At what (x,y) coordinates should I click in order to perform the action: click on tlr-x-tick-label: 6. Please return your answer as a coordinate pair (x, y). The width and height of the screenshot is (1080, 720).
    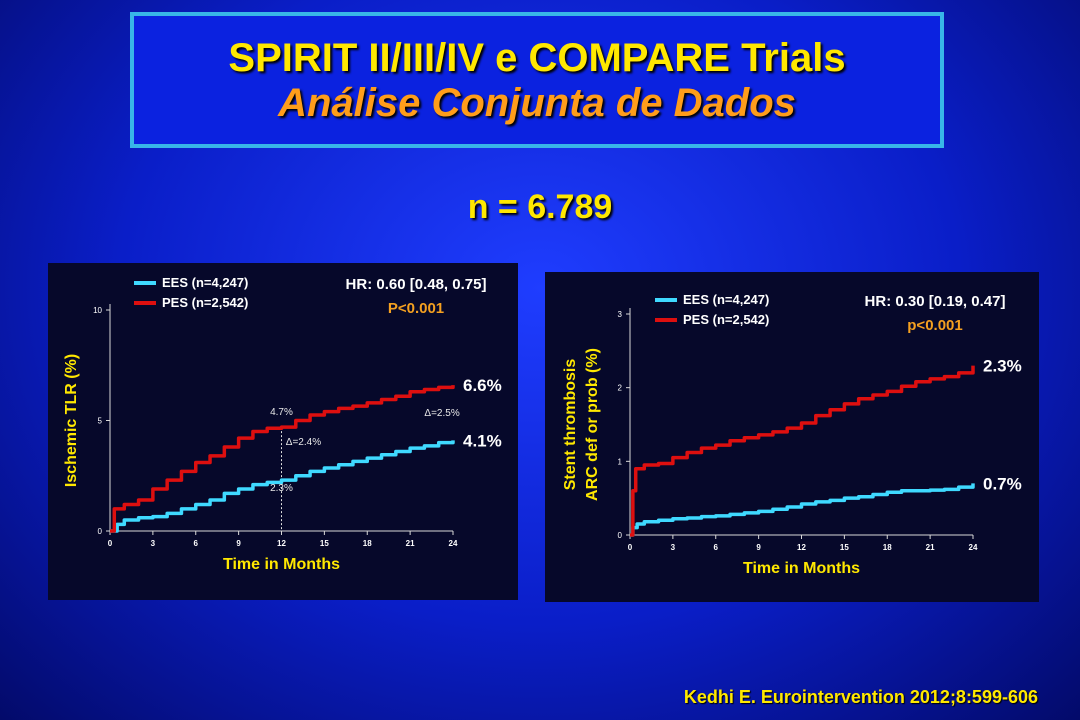
    Looking at the image, I should click on (196, 543).